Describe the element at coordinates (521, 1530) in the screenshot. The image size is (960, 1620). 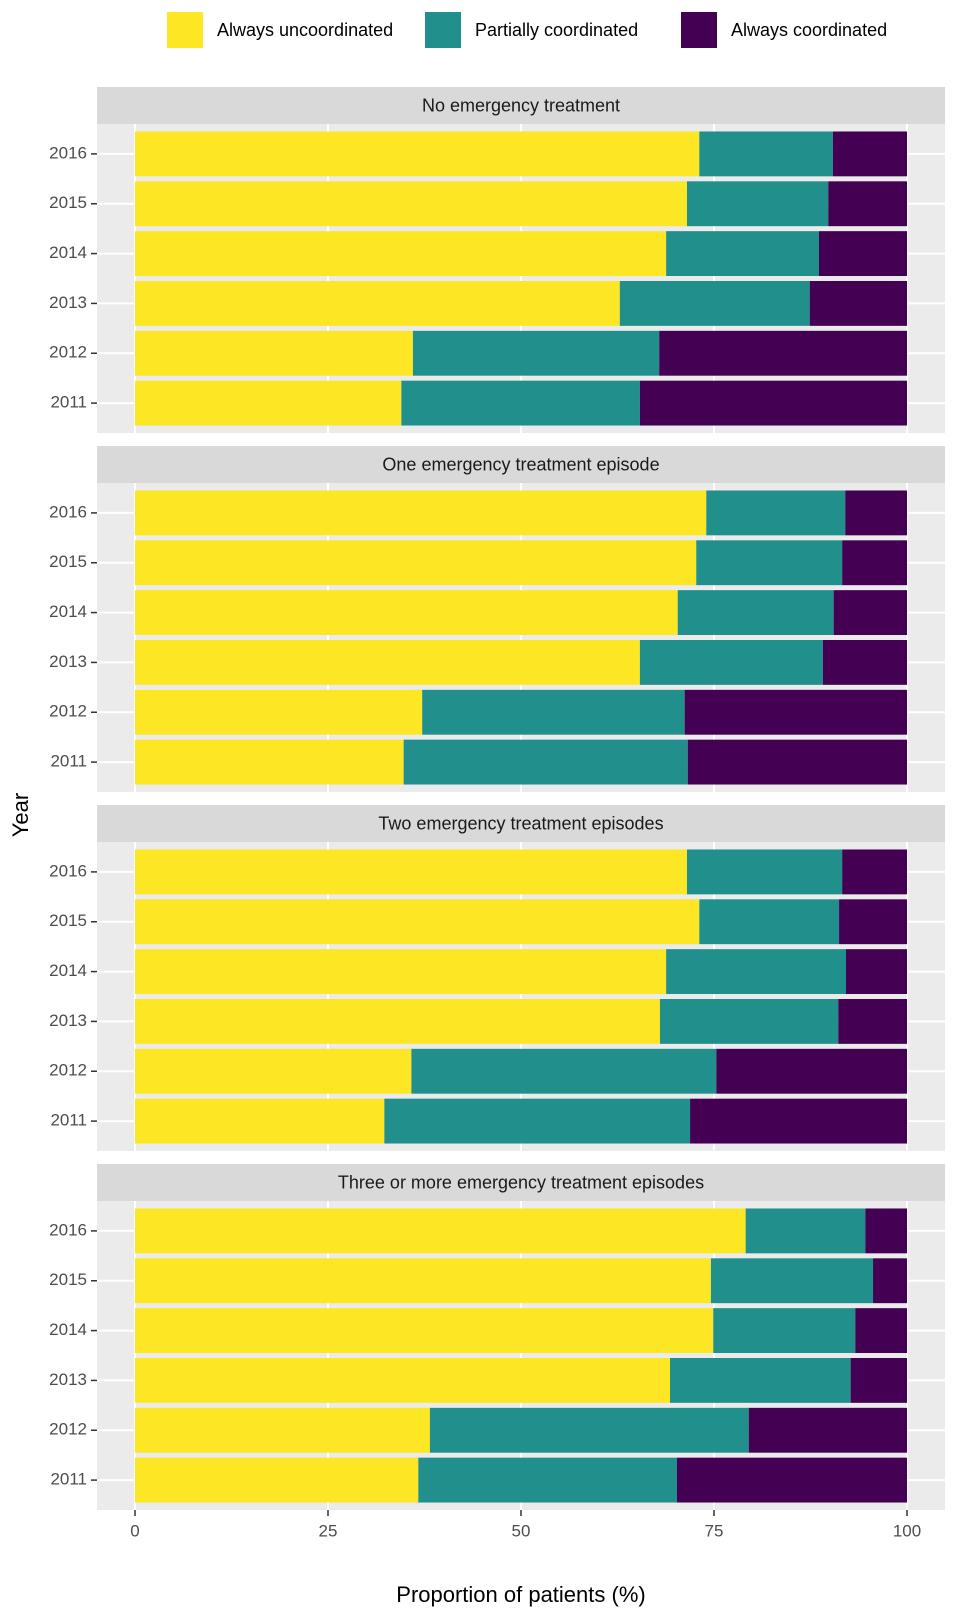
I see `x-tick-label: 50` at that location.